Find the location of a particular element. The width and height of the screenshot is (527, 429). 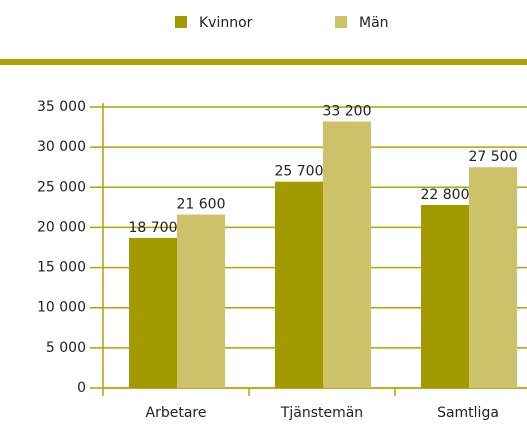

y-tick-label: 15 000 is located at coordinates (61, 268).